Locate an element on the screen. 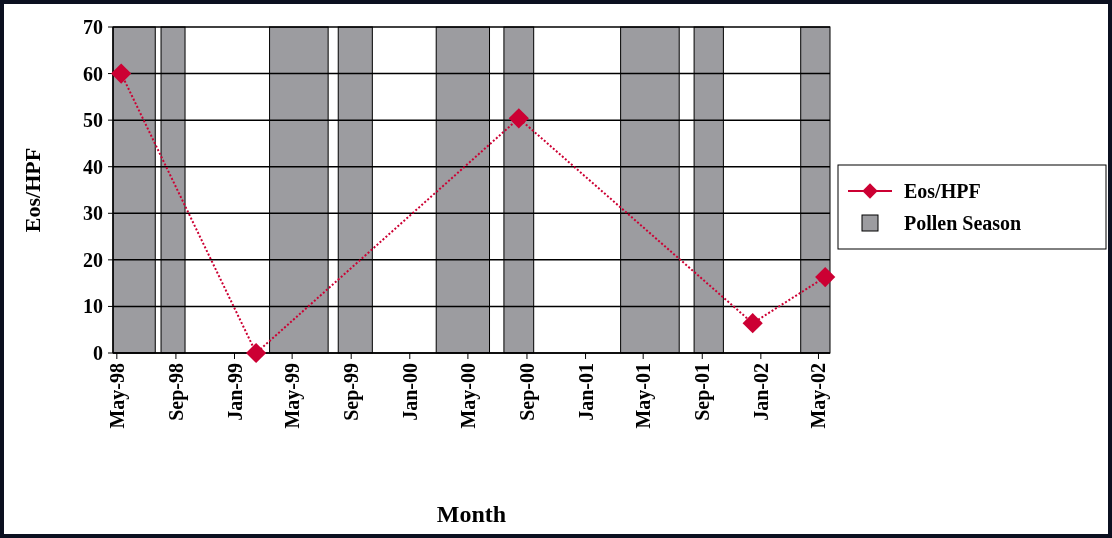 Image resolution: width=1112 pixels, height=538 pixels. y-axis-title: Eos/HPF is located at coordinates (32, 190).